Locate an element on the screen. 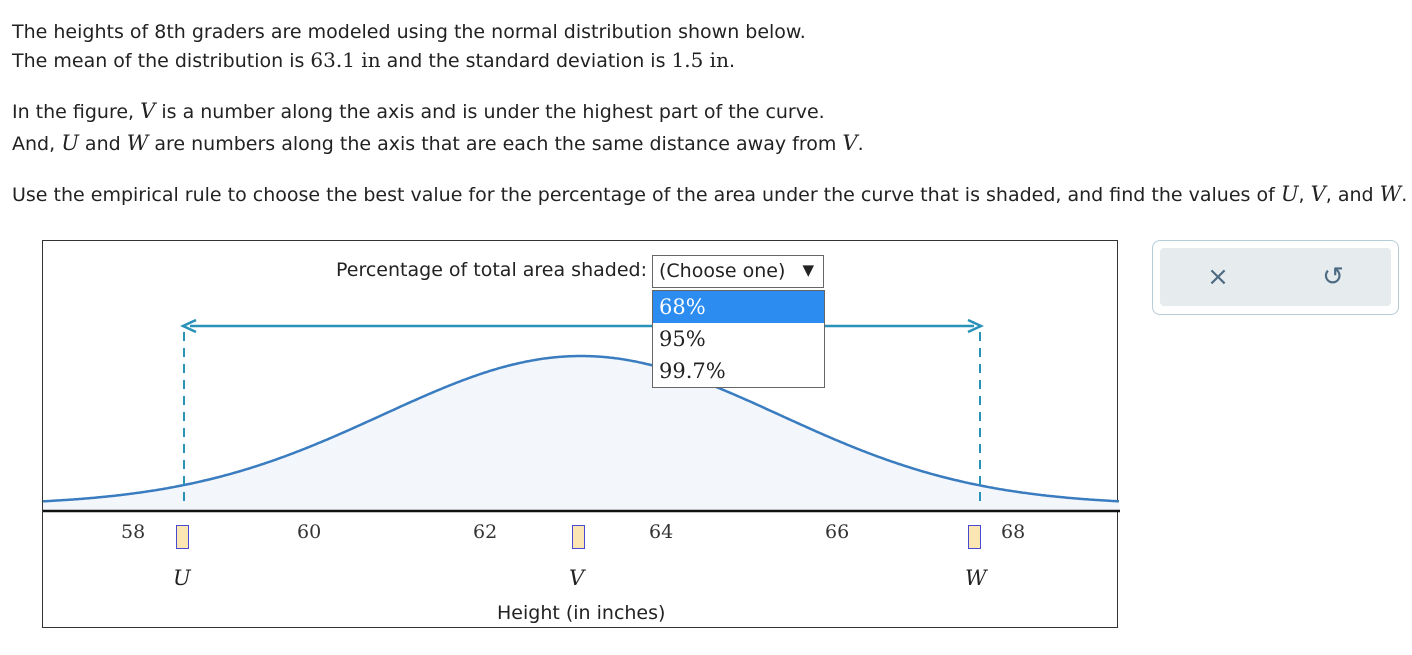  tools-panel: × ↺ is located at coordinates (1275, 277).